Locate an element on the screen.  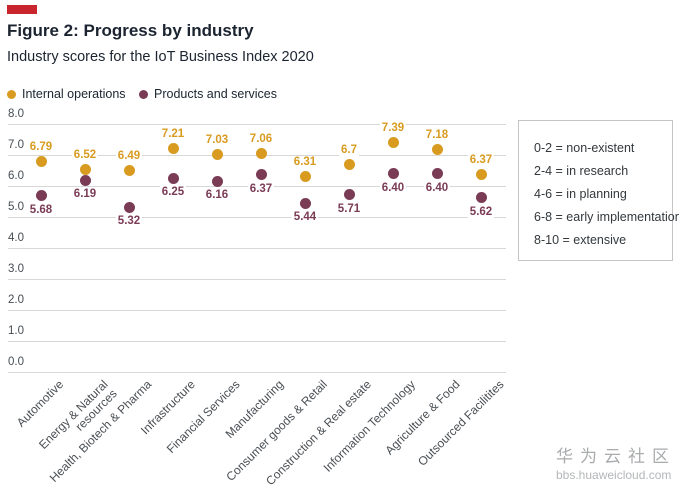
data-point-value: 6.7 is located at coordinates (349, 150).